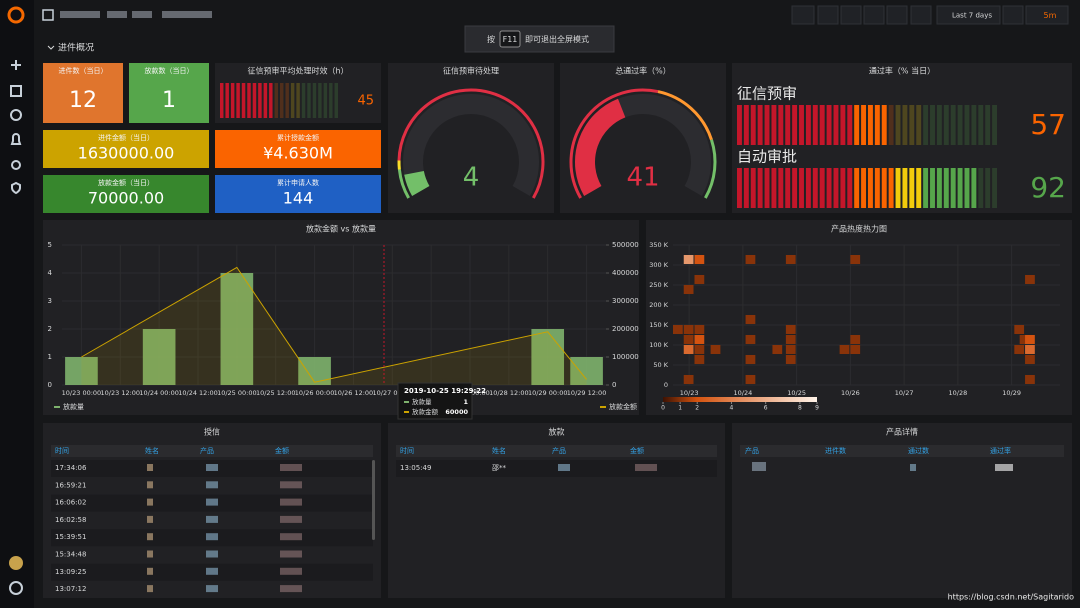 The image size is (1080, 608). I want to click on scale-tick-label: 8, so click(800, 408).